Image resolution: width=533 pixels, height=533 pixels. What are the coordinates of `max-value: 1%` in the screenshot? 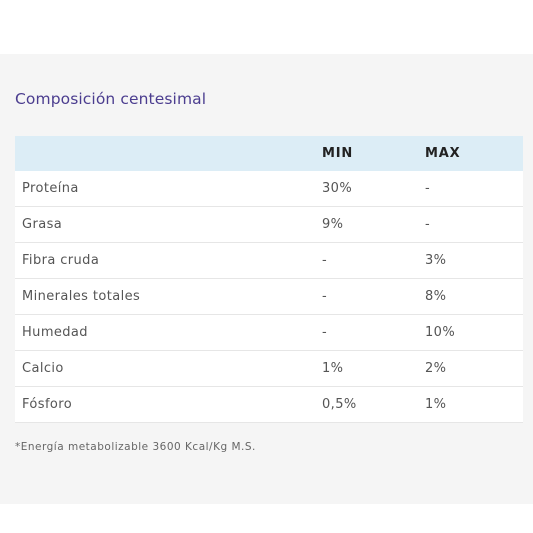 It's located at (470, 404).